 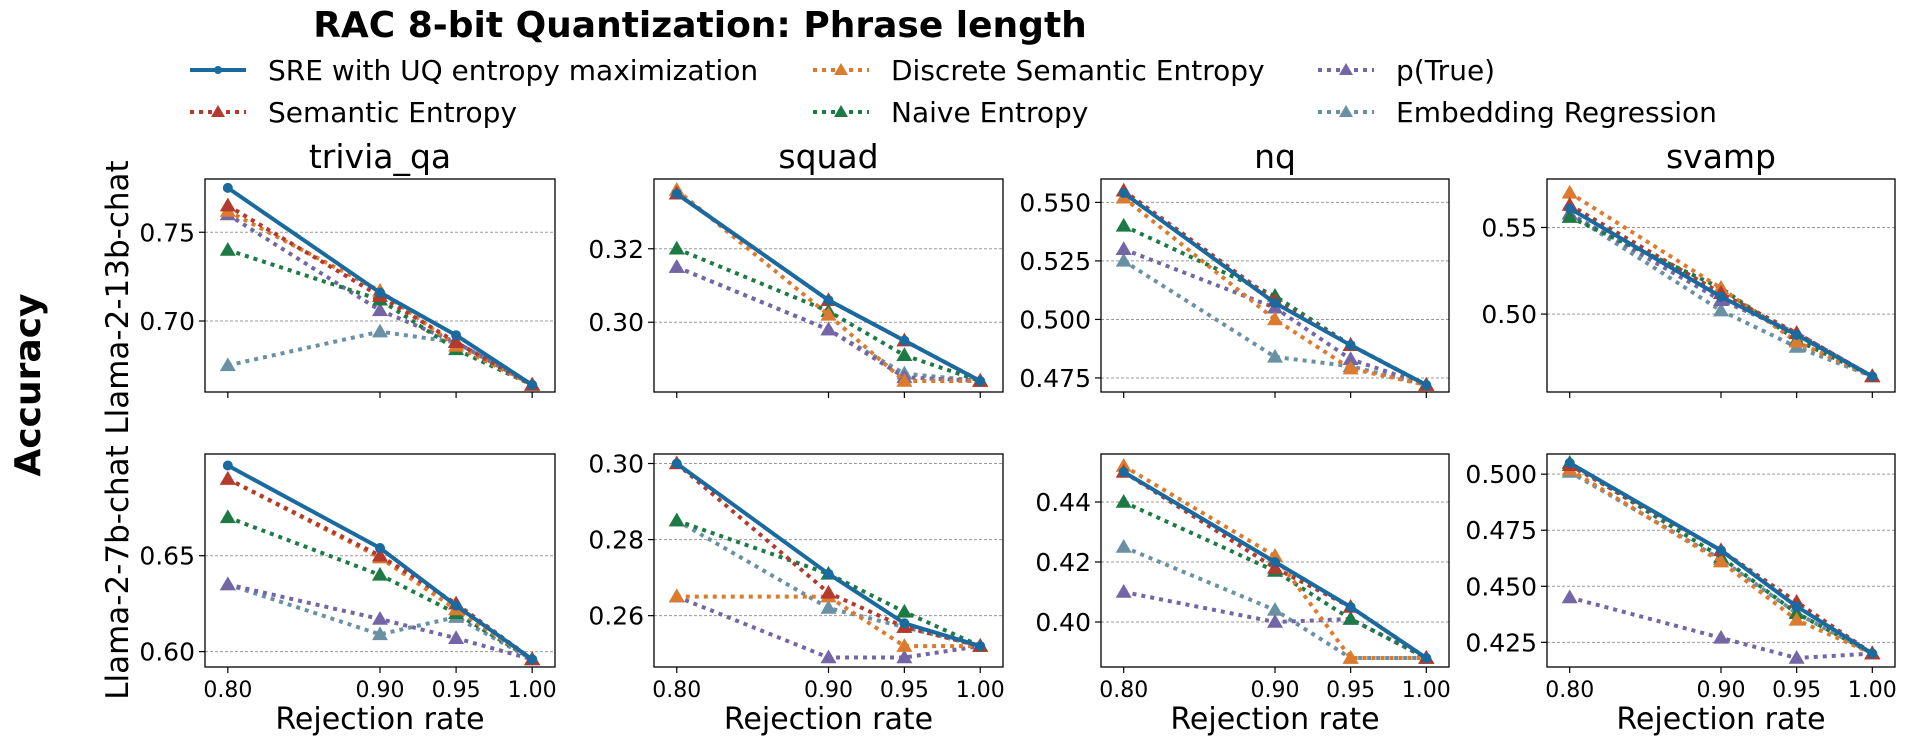 I want to click on x-tick-label: 0.80, so click(x=1123, y=690).